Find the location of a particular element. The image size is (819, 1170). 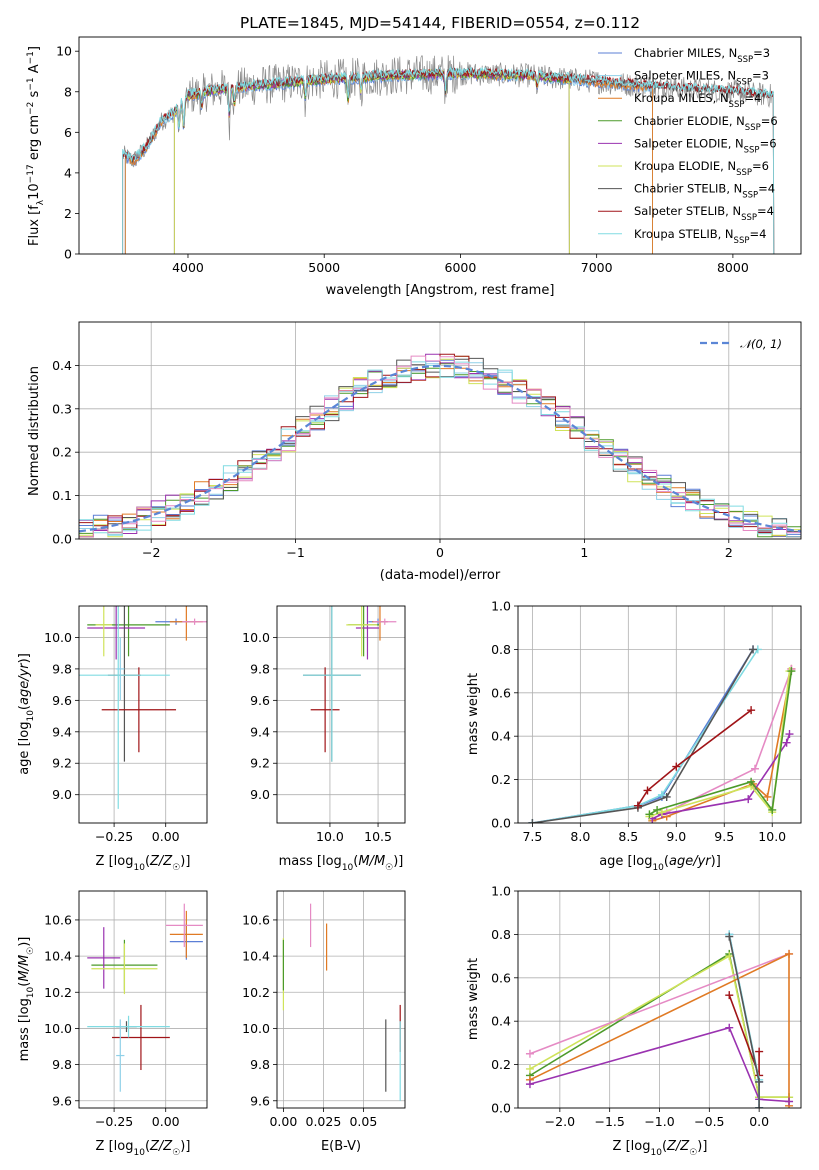

y-tick-label: 0.4 is located at coordinates (501, 736).